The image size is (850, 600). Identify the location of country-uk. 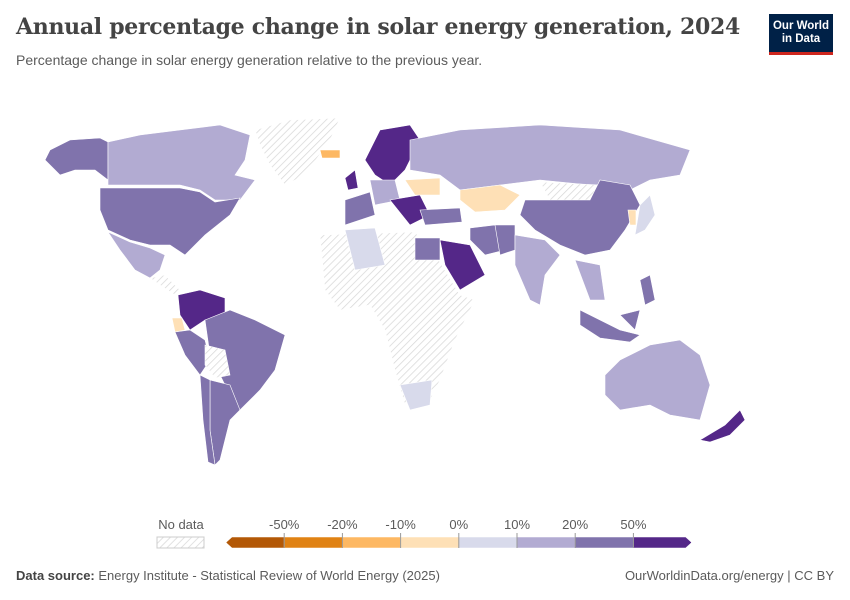
(351, 180).